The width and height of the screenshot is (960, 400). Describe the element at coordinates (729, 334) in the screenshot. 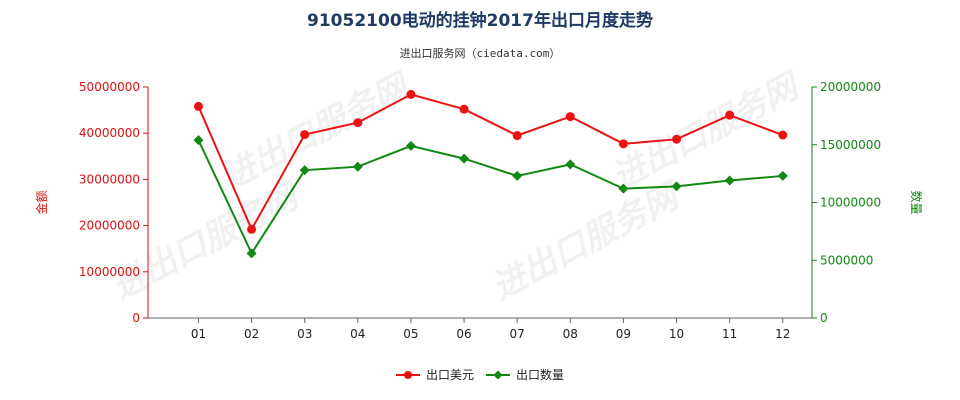

I see `x-tick-label: 11` at that location.